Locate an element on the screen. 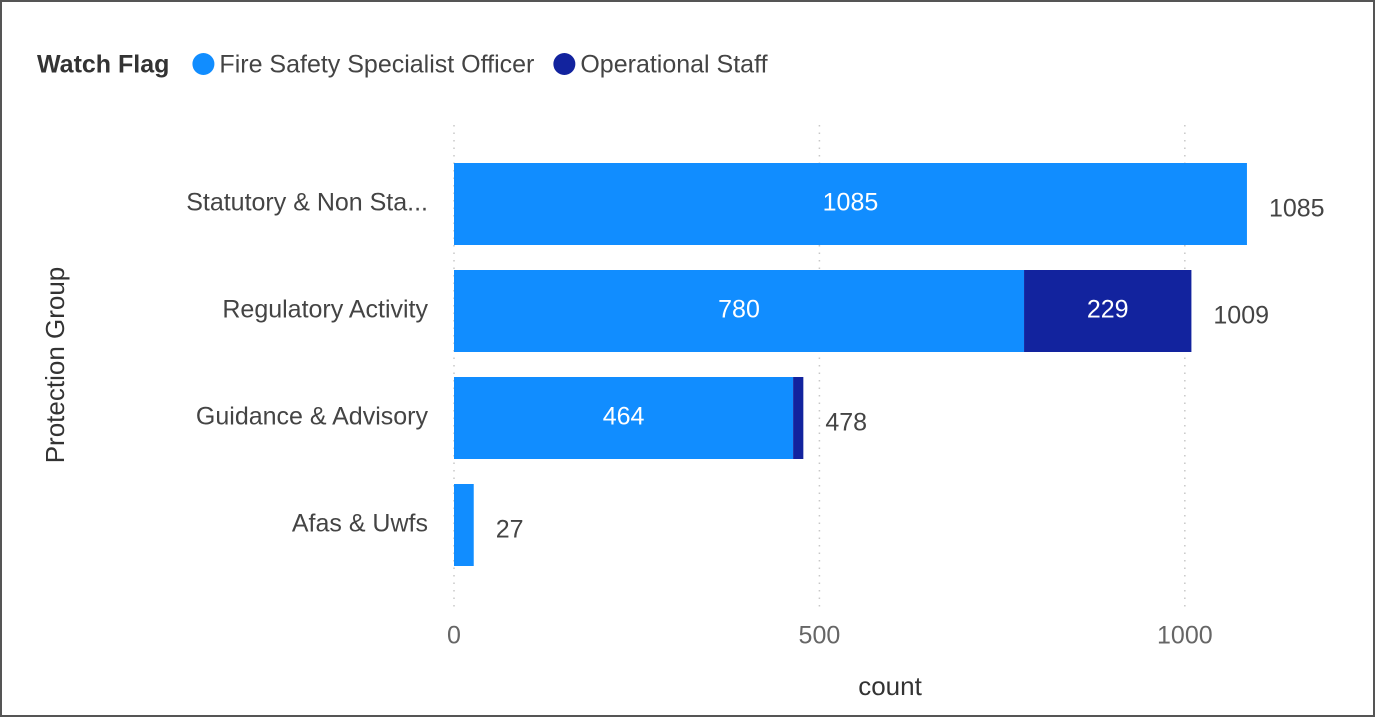 The image size is (1375, 717). data-label: 780 is located at coordinates (739, 310).